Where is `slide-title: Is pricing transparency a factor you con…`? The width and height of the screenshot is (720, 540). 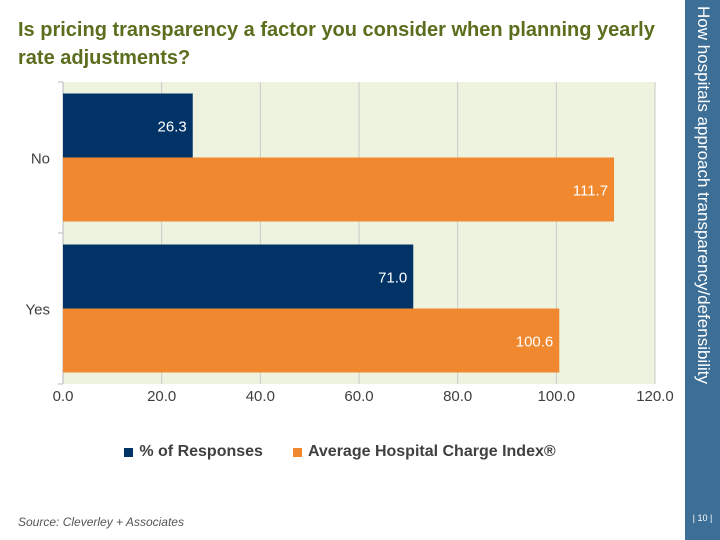
slide-title: Is pricing transparency a factor you con… is located at coordinates (336, 44).